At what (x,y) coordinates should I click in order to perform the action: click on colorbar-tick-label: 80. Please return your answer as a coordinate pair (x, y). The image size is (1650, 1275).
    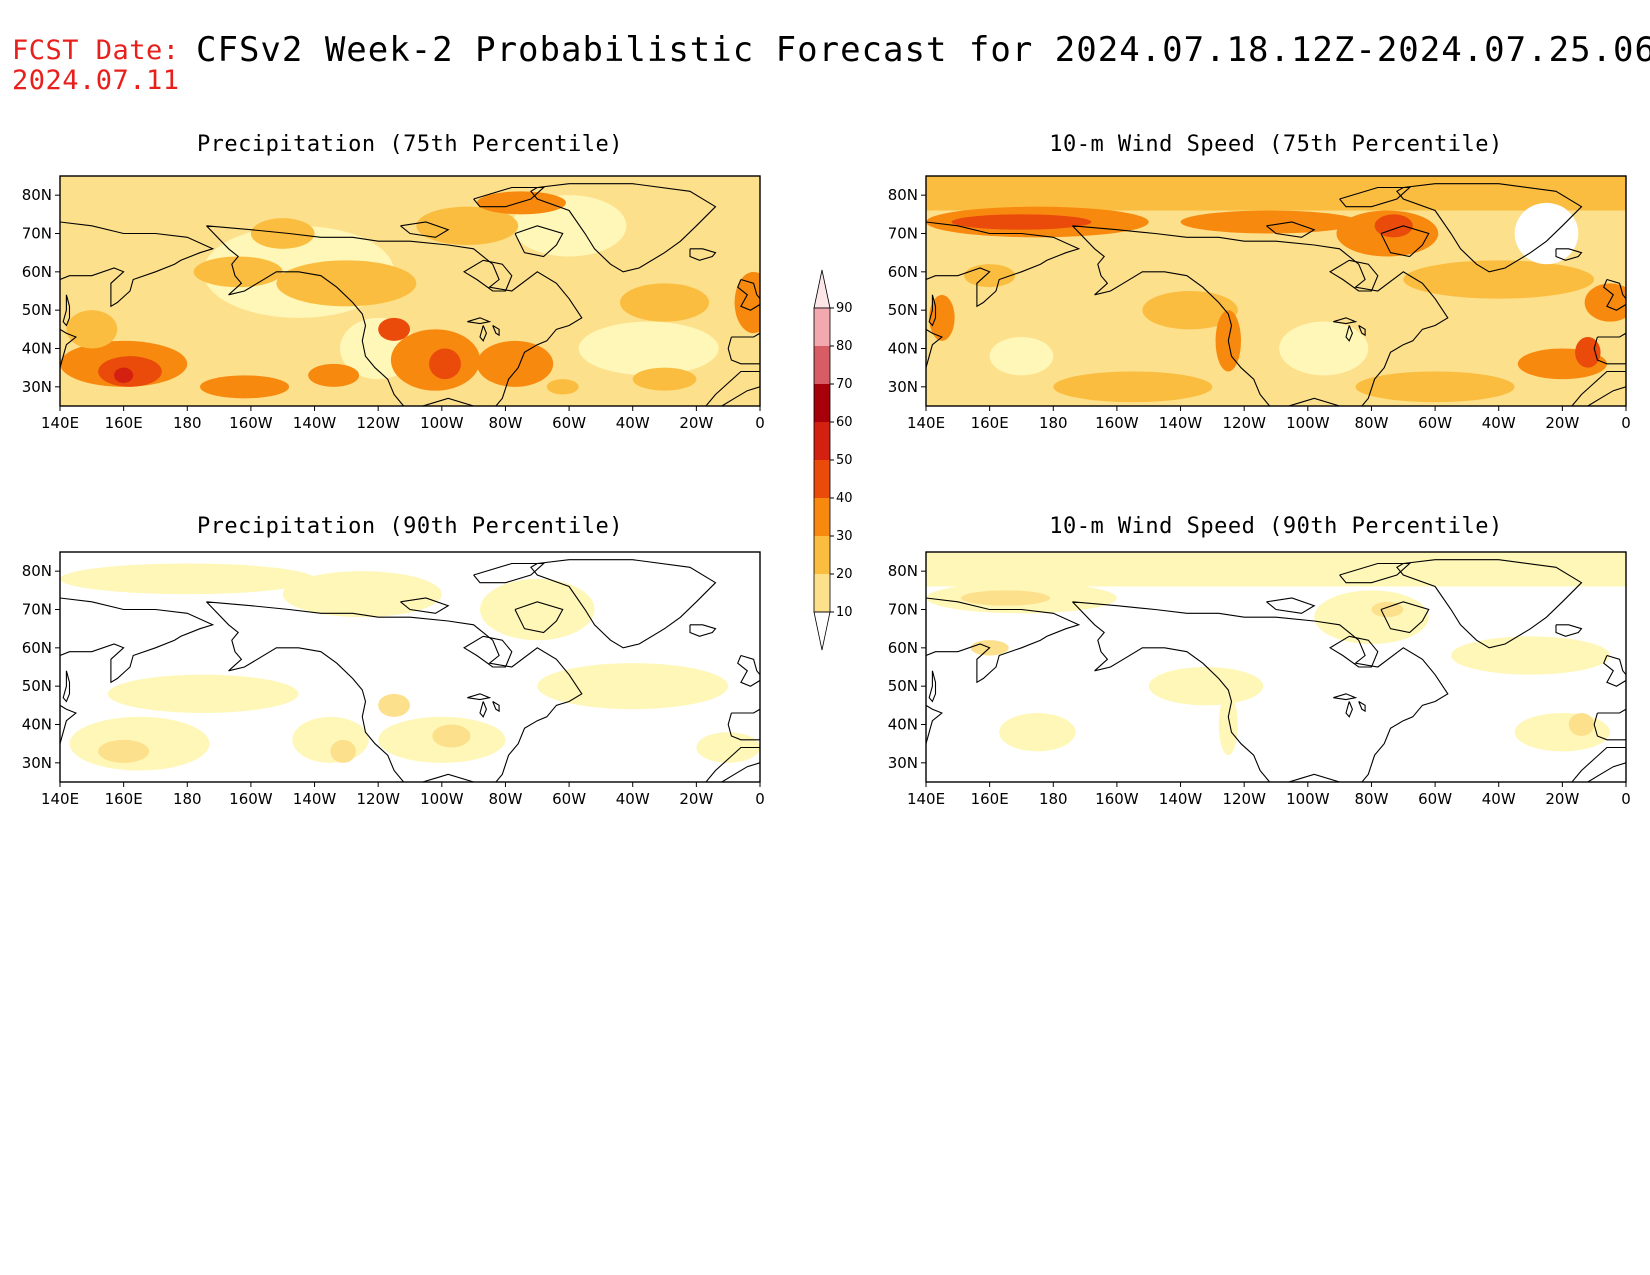
    Looking at the image, I should click on (844, 346).